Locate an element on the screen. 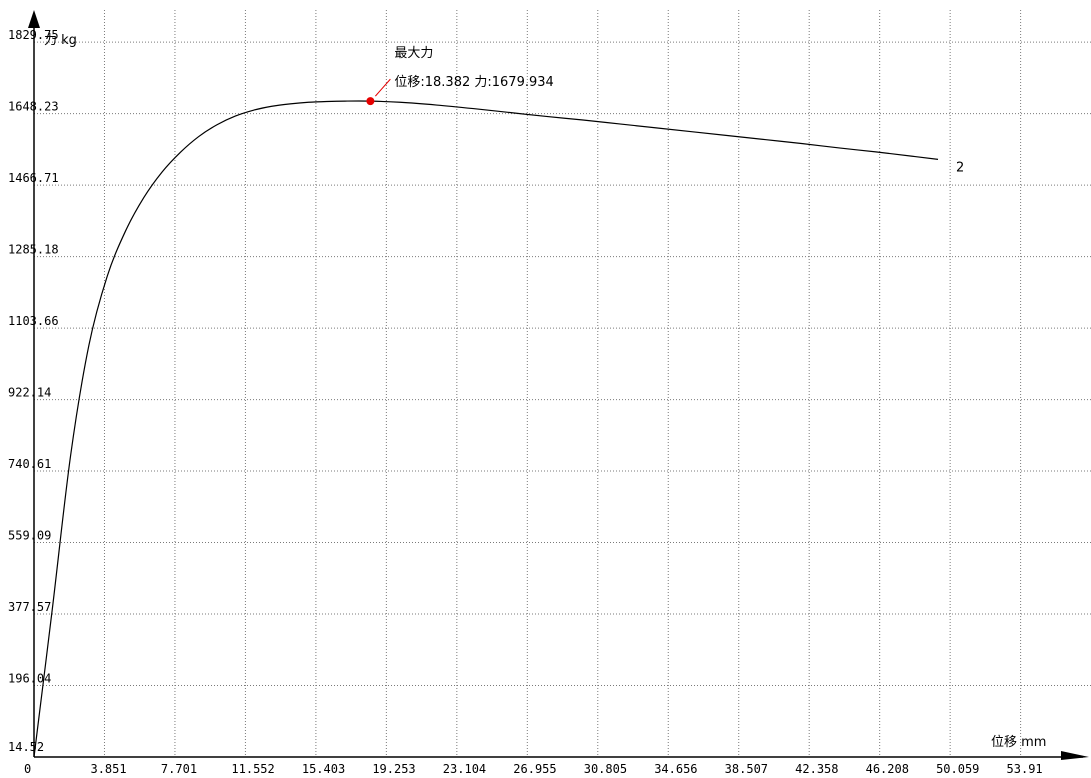  x-tick-label: 7.701 is located at coordinates (179, 769).